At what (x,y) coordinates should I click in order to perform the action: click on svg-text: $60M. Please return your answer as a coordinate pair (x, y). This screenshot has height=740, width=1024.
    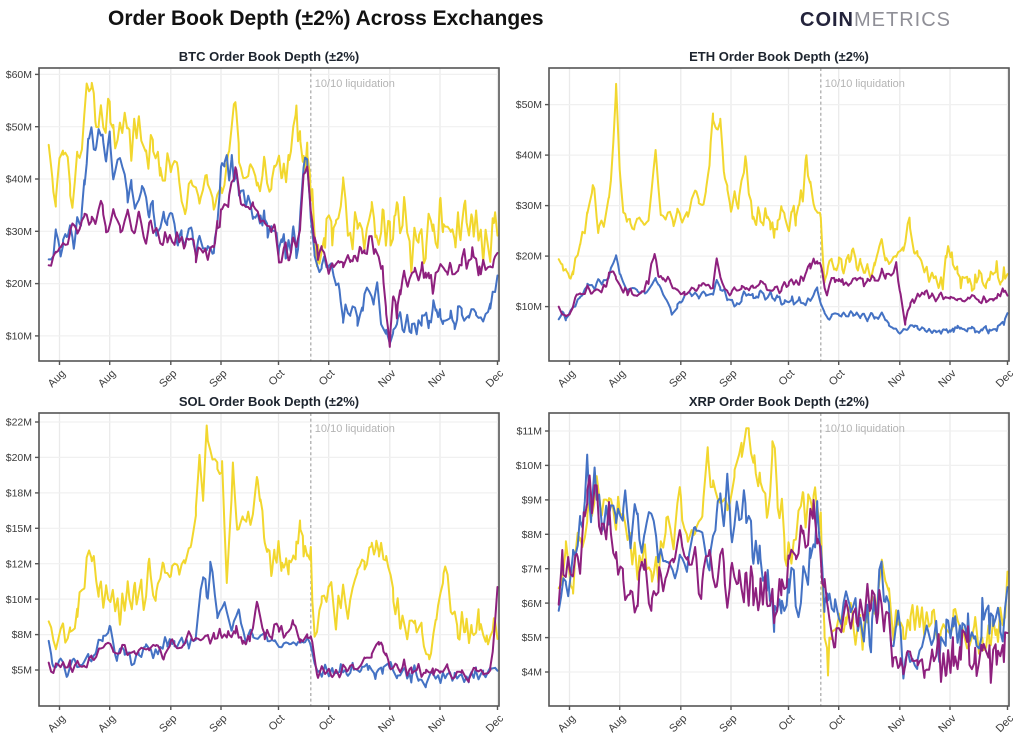
    Looking at the image, I should click on (19, 75).